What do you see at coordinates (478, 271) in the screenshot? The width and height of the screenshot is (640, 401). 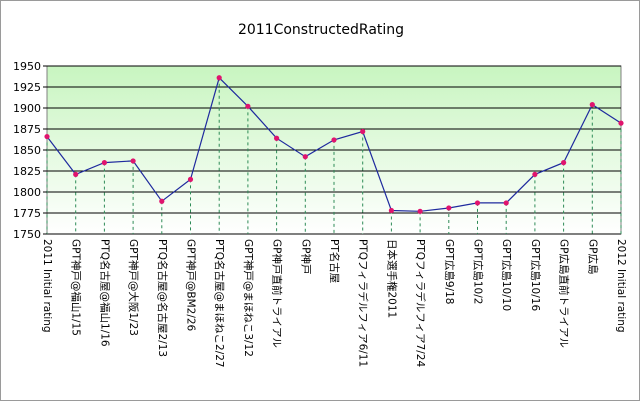 I see `x-tick-label: GPT広島10/2` at bounding box center [478, 271].